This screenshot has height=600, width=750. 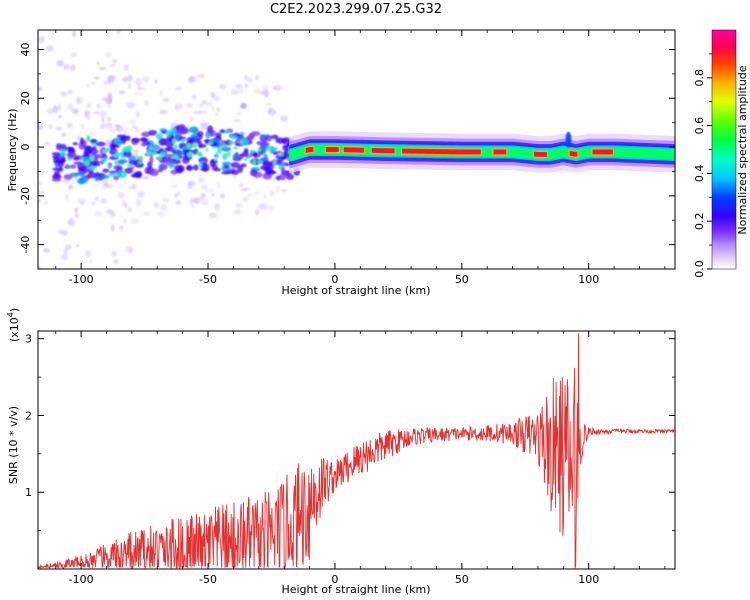 What do you see at coordinates (462, 279) in the screenshot?
I see `spectrogram-x-tick-label: 50` at bounding box center [462, 279].